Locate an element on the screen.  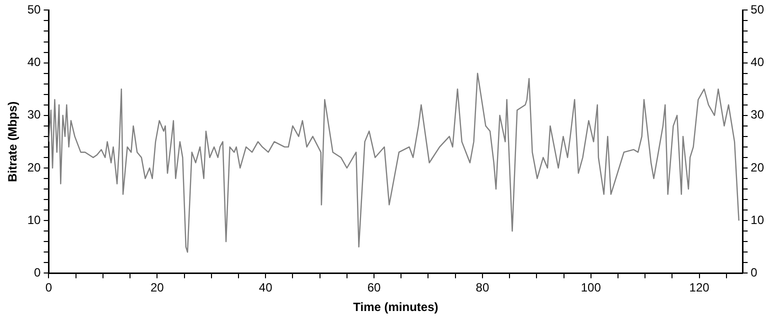
x-tick-label: 40 is located at coordinates (265, 287).